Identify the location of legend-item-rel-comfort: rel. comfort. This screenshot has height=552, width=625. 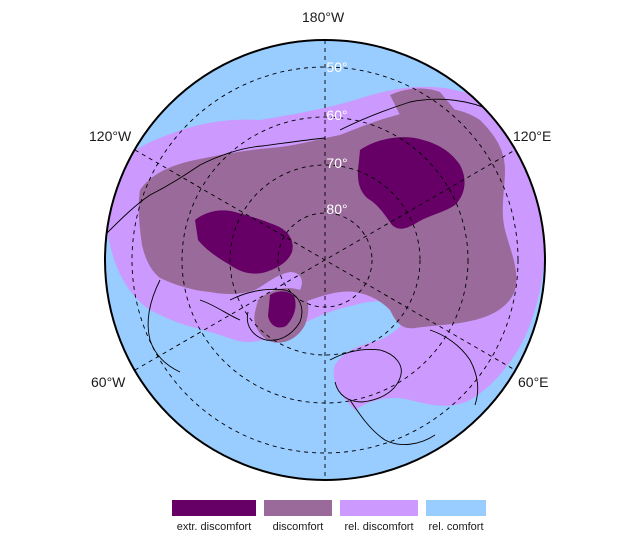
(456, 516).